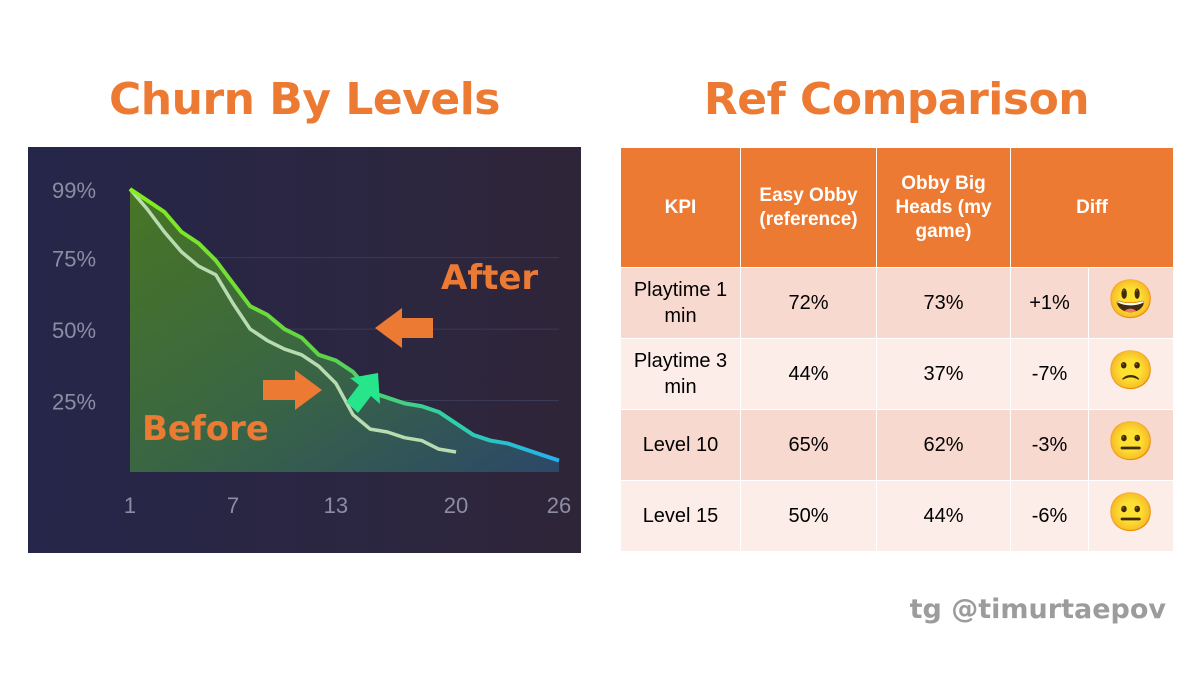  Describe the element at coordinates (1049, 445) in the screenshot. I see `diff-cell: -3%` at that location.